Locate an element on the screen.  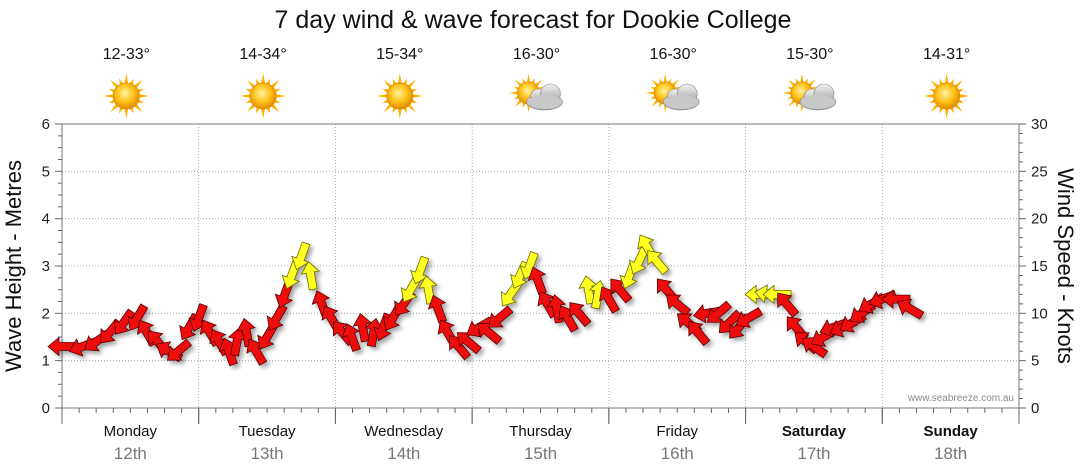
right-tick-label: 5 is located at coordinates (1035, 361).